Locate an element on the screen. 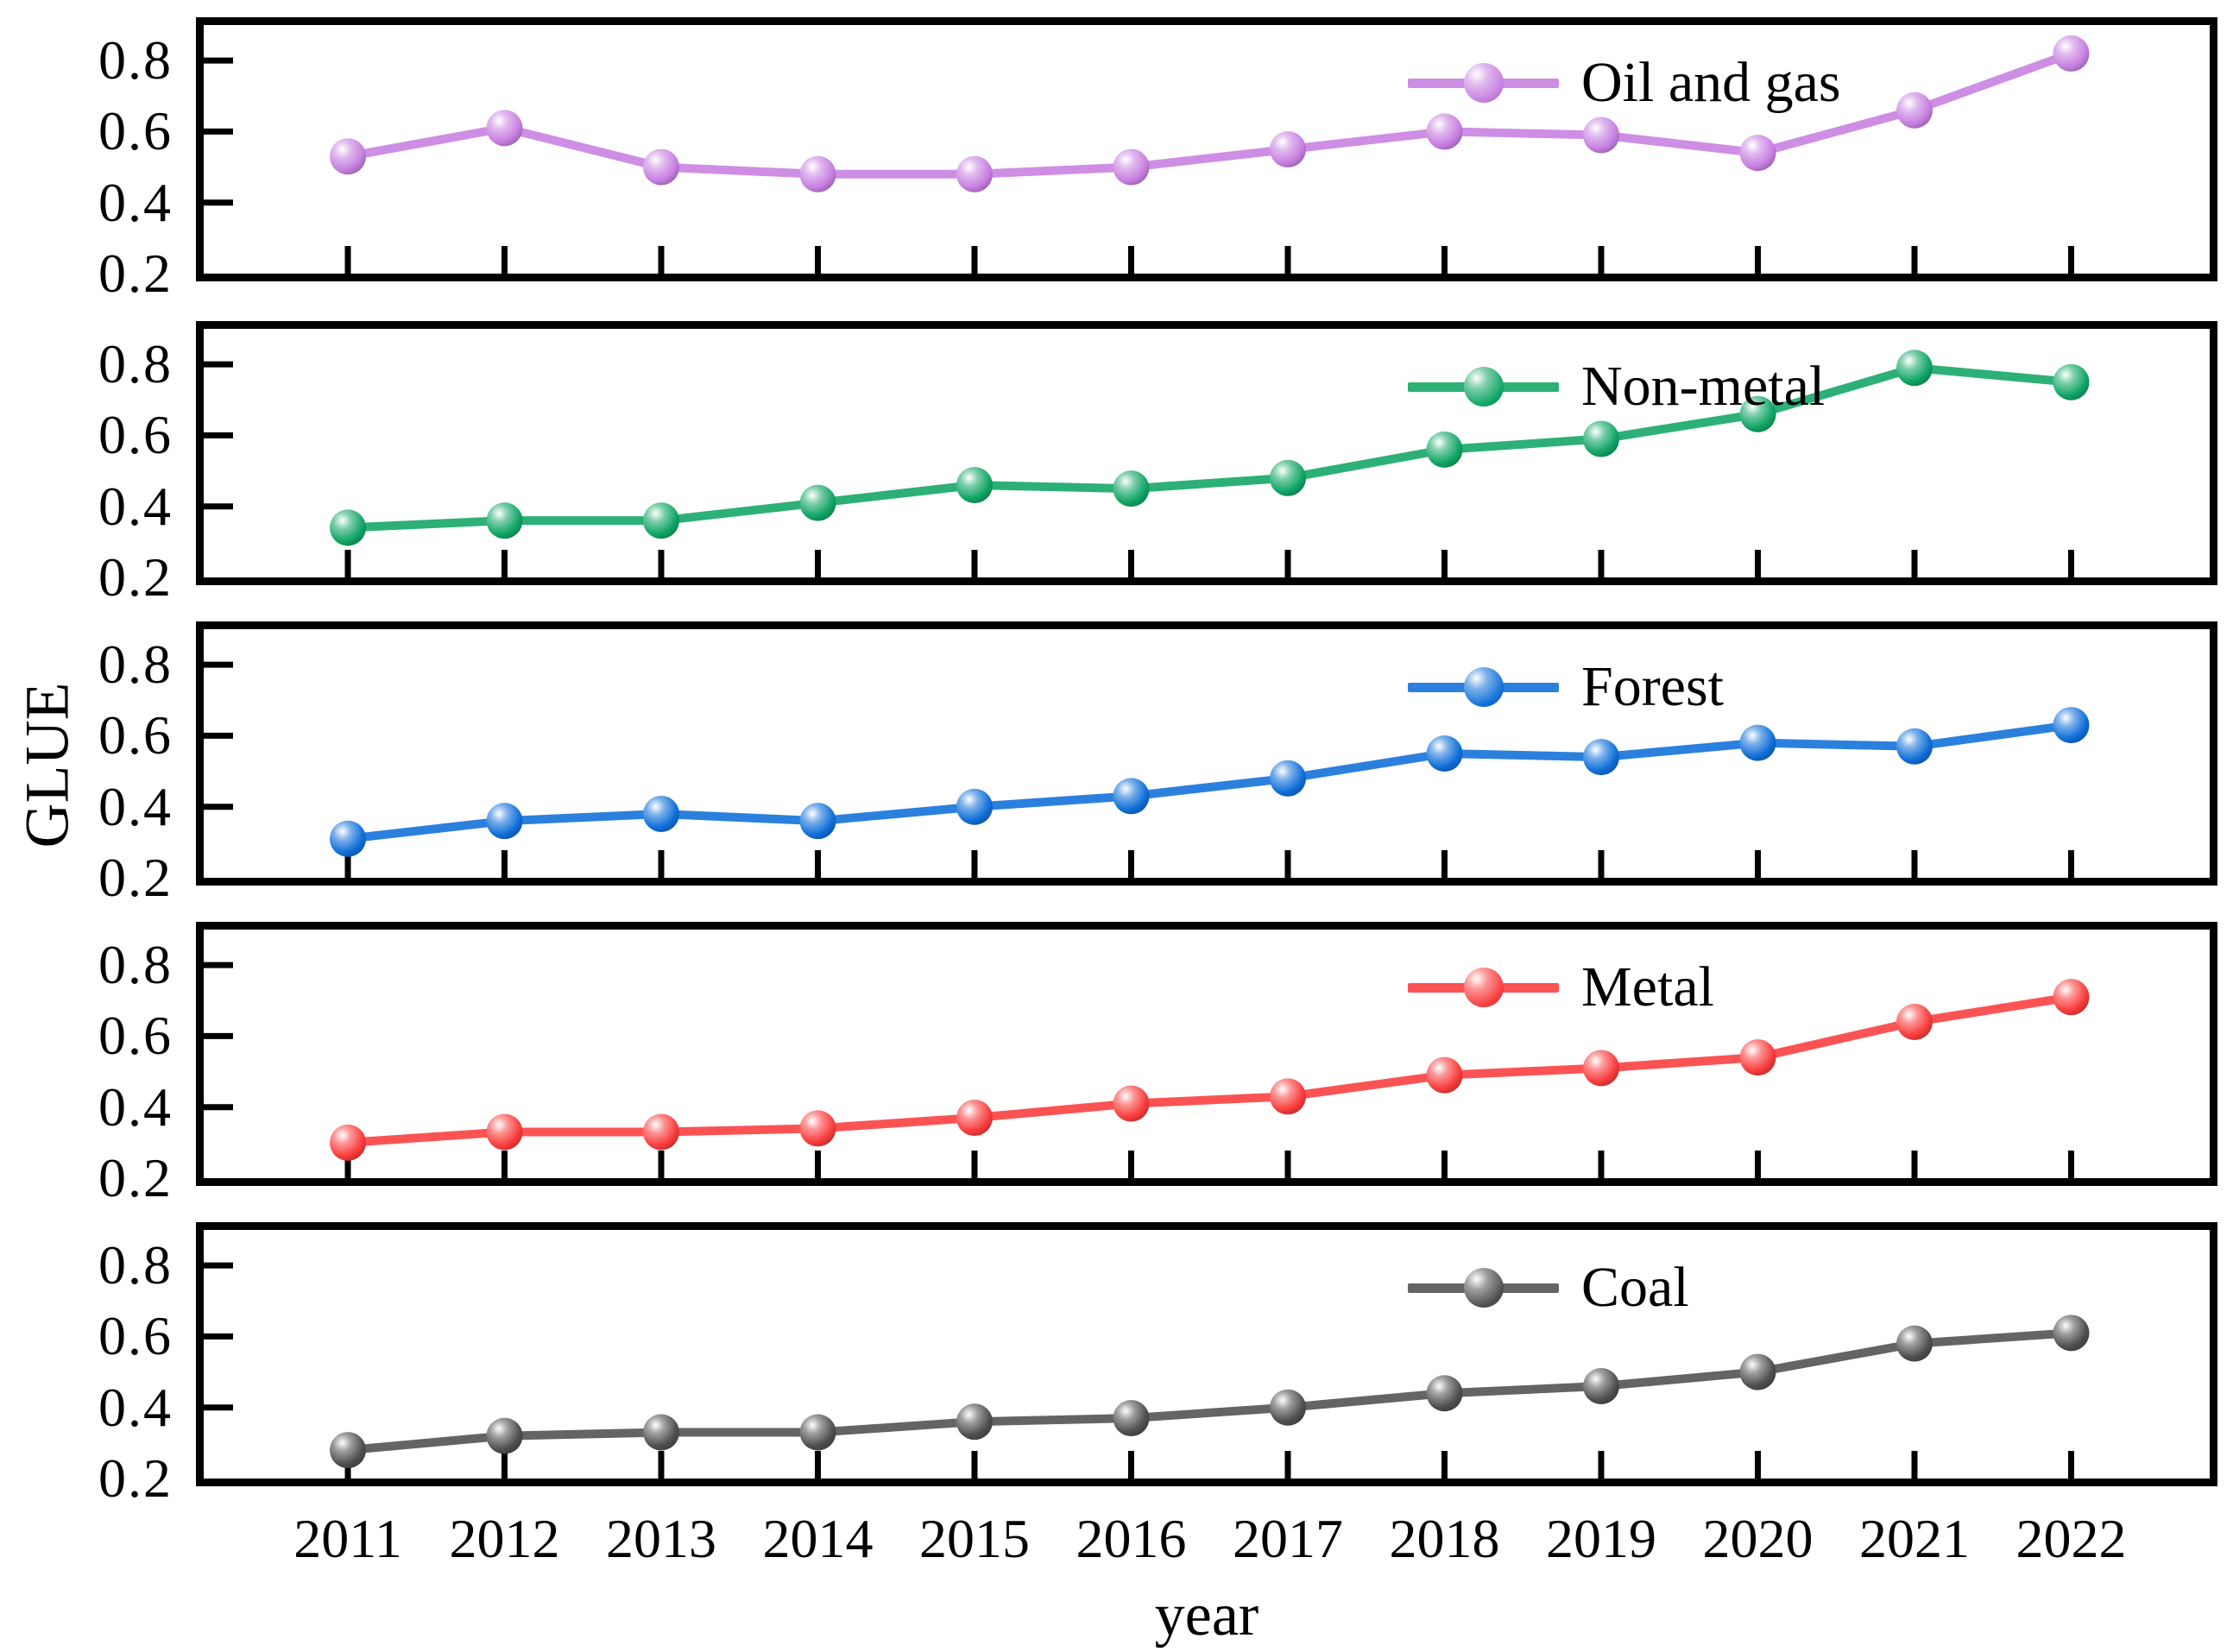  data-point-non-metal-2012 is located at coordinates (504, 520).